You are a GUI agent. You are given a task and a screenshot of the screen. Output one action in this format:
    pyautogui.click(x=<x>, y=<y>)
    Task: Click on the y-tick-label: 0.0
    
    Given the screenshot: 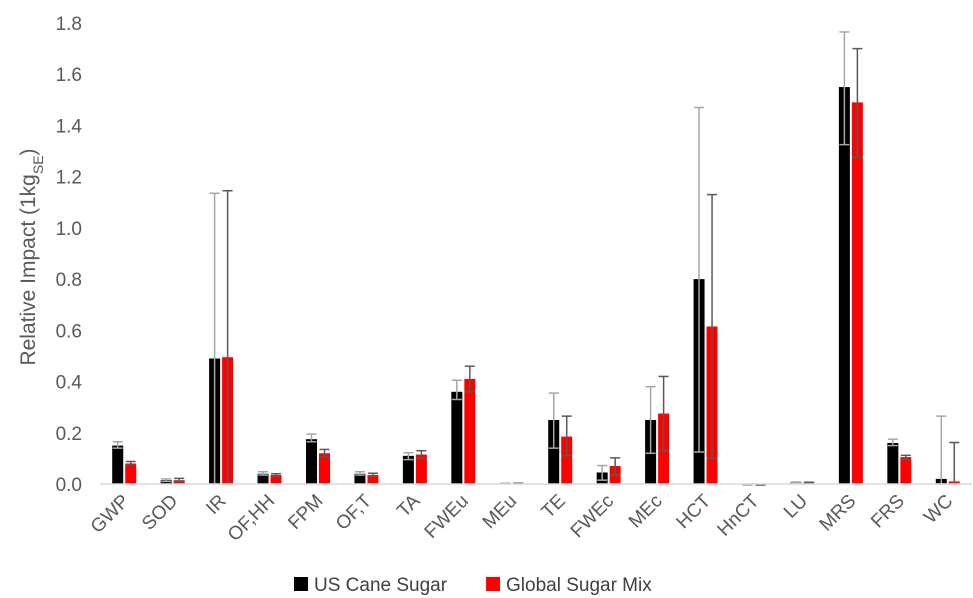 What is the action you would take?
    pyautogui.click(x=69, y=485)
    